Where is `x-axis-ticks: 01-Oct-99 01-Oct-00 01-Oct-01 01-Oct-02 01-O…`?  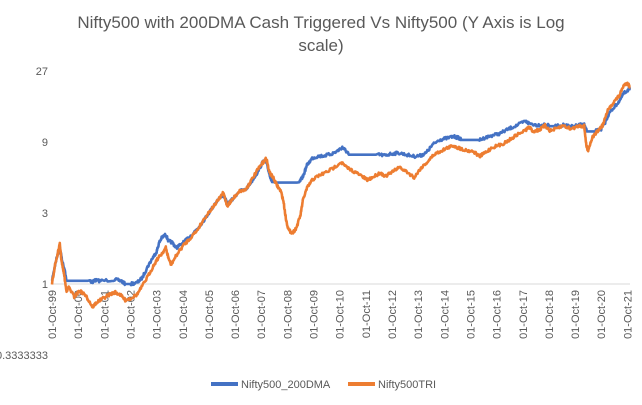
x-axis-ticks: 01-Oct-99 01-Oct-00 01-Oct-01 01-Oct-02 01-O… is located at coordinates (340, 314).